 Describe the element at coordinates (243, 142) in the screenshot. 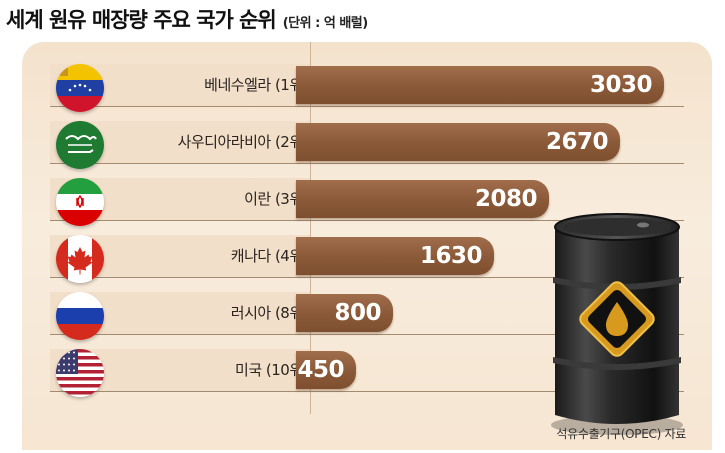

I see `category-label: 사우디아라비아 (2위)` at that location.